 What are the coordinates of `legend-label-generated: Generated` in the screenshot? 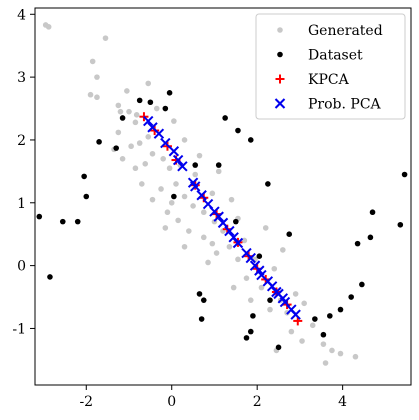 It's located at (345, 31).